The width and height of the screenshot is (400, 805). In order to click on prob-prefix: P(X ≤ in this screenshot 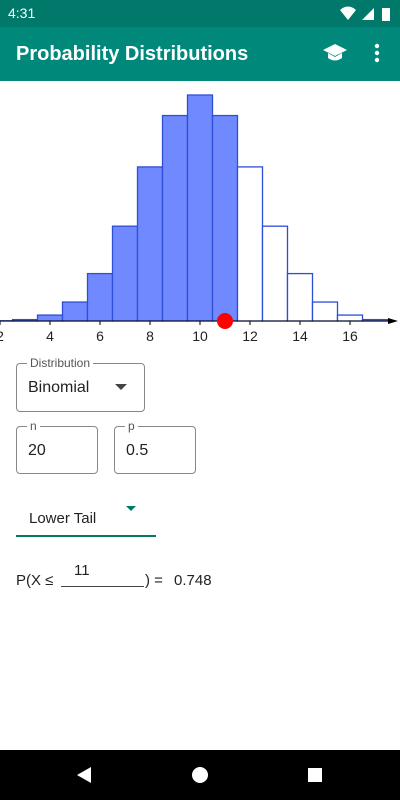, I will do `click(34, 580)`.